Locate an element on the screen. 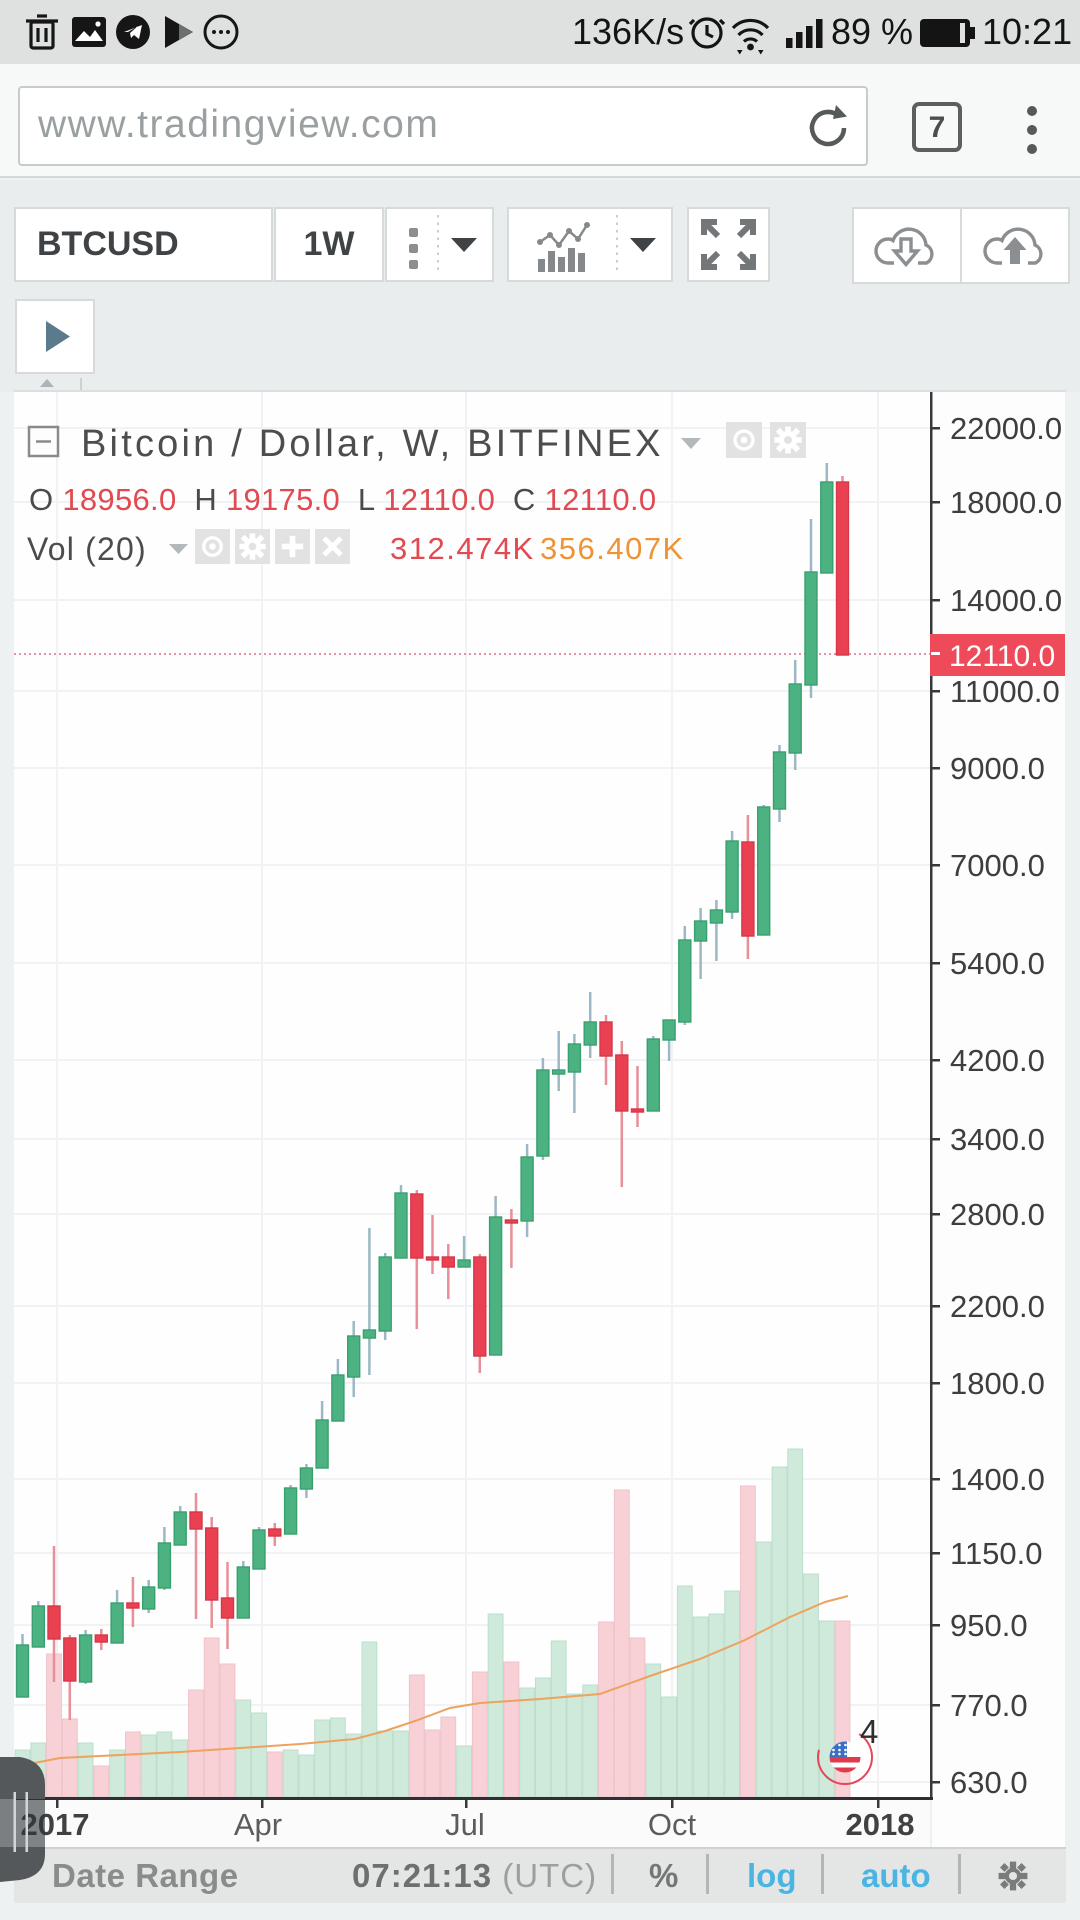  svg-text: 630.0 is located at coordinates (989, 1782).